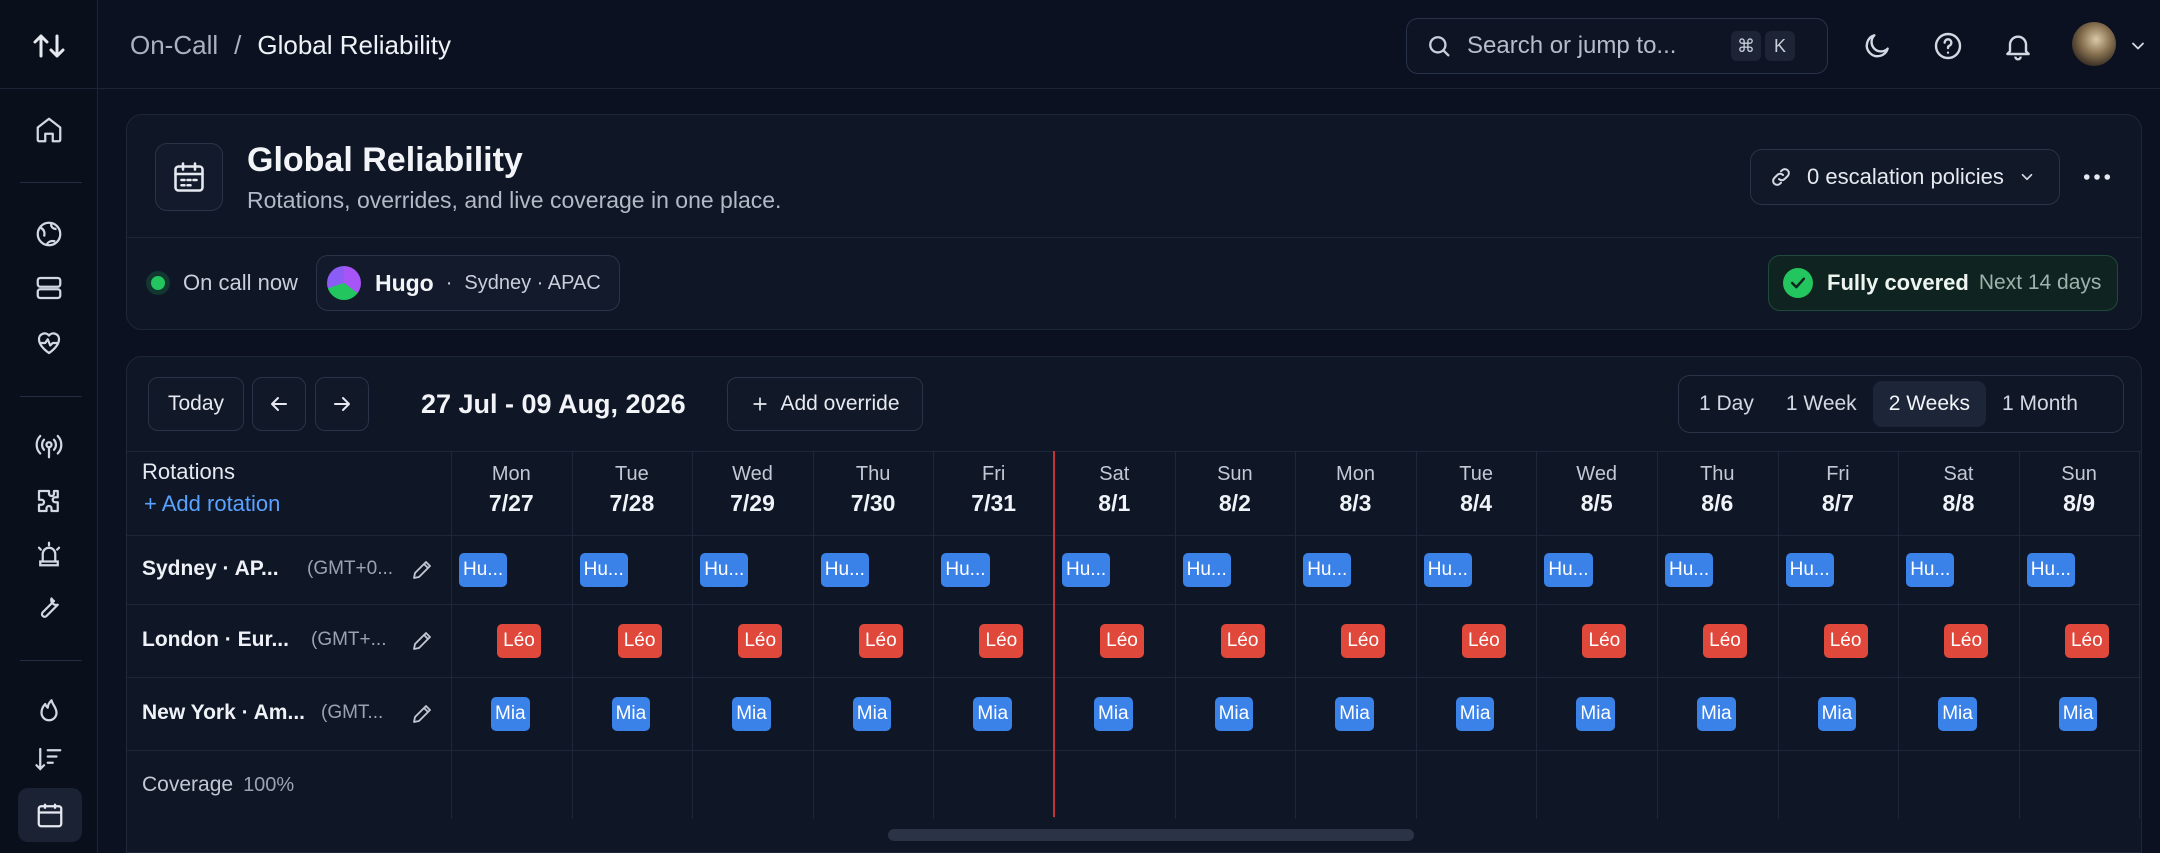  I want to click on heart-pulse-icon, so click(49, 343).